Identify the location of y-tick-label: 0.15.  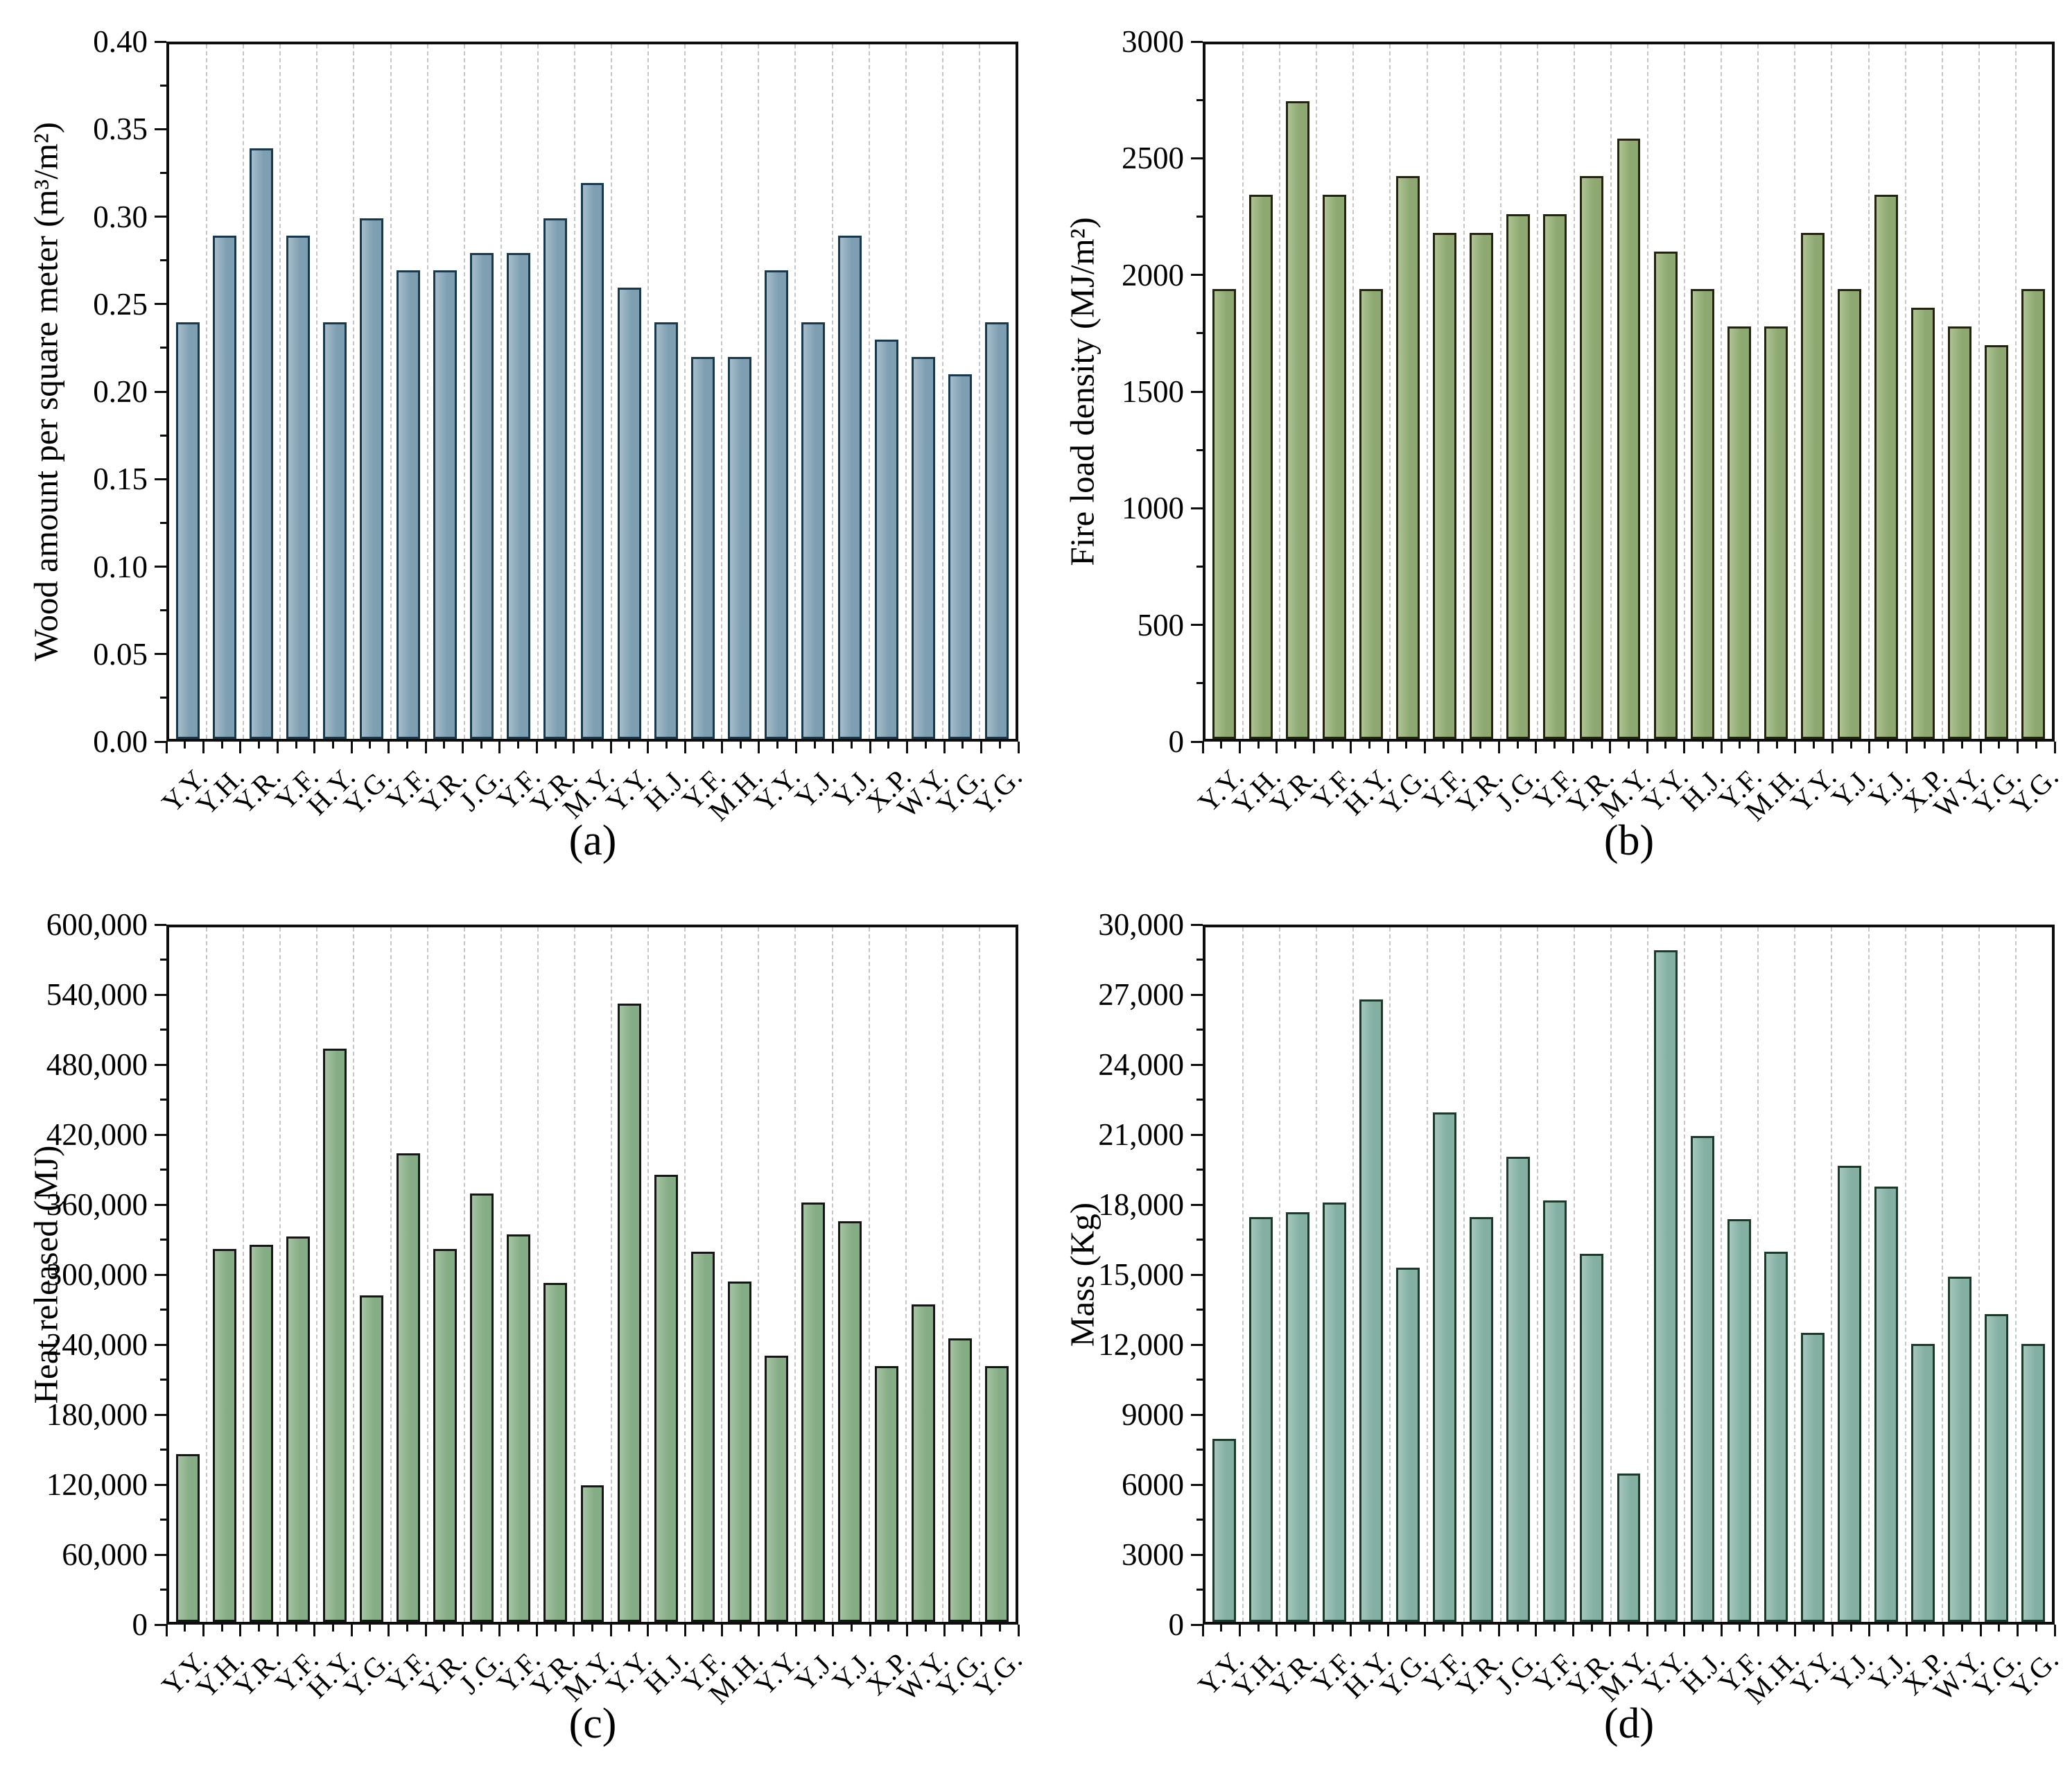
(120, 480).